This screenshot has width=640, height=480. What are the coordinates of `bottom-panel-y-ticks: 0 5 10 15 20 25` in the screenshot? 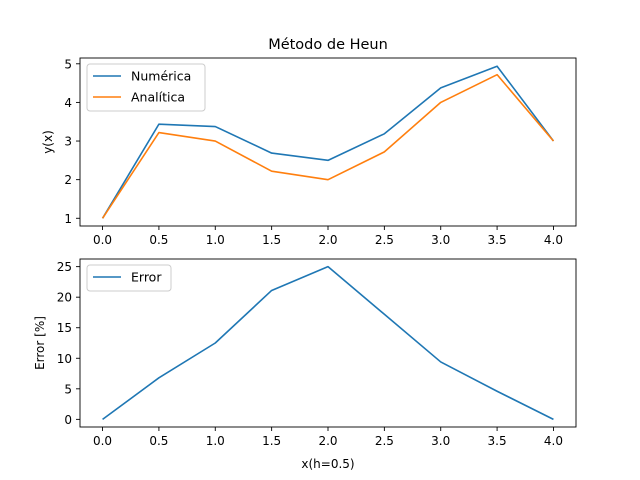 It's located at (68, 343).